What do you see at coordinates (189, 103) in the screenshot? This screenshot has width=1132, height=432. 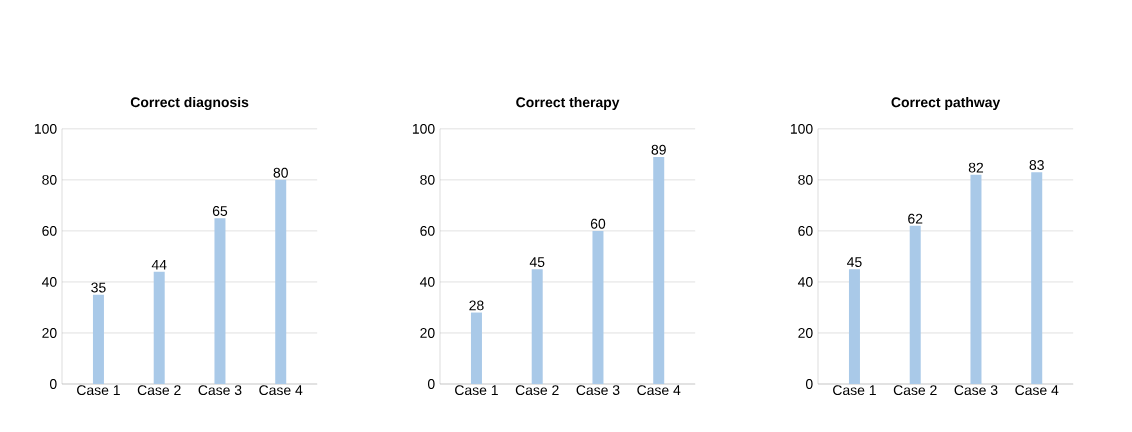 I see `chart-title: Correct diagnosis` at bounding box center [189, 103].